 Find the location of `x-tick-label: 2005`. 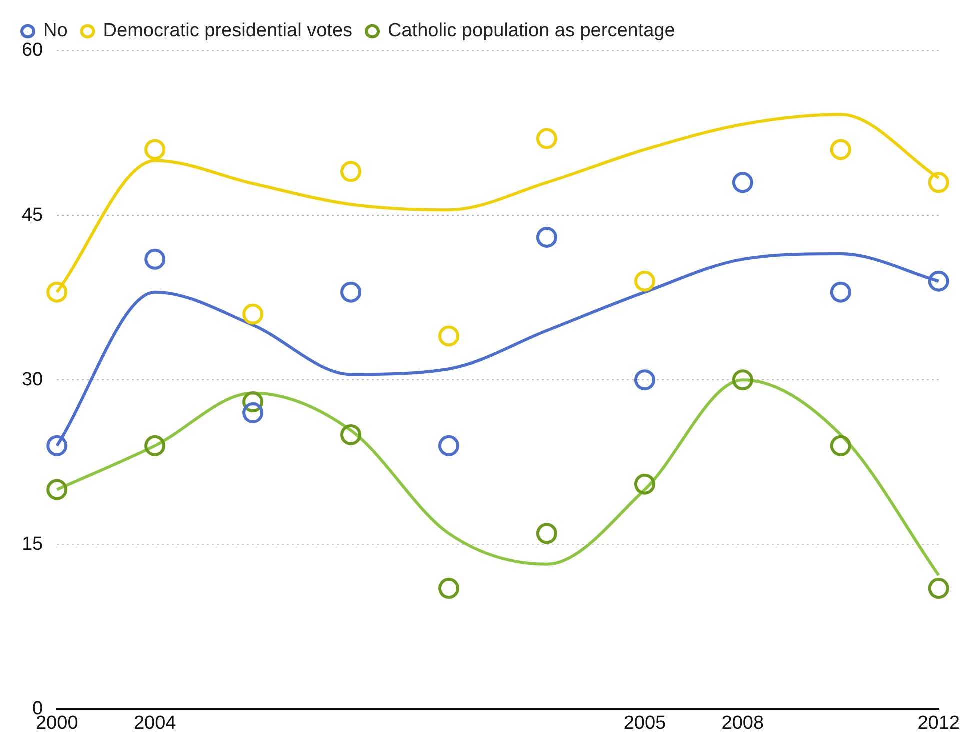

x-tick-label: 2005 is located at coordinates (645, 723).